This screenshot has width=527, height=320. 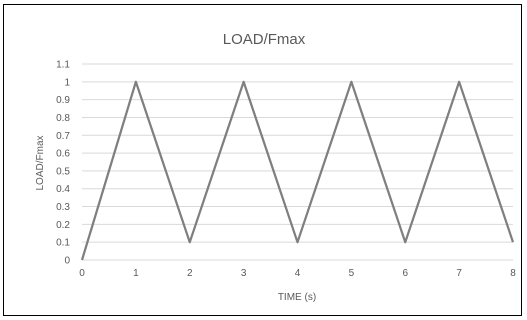 I want to click on x-tick-label: 8, so click(x=513, y=273).